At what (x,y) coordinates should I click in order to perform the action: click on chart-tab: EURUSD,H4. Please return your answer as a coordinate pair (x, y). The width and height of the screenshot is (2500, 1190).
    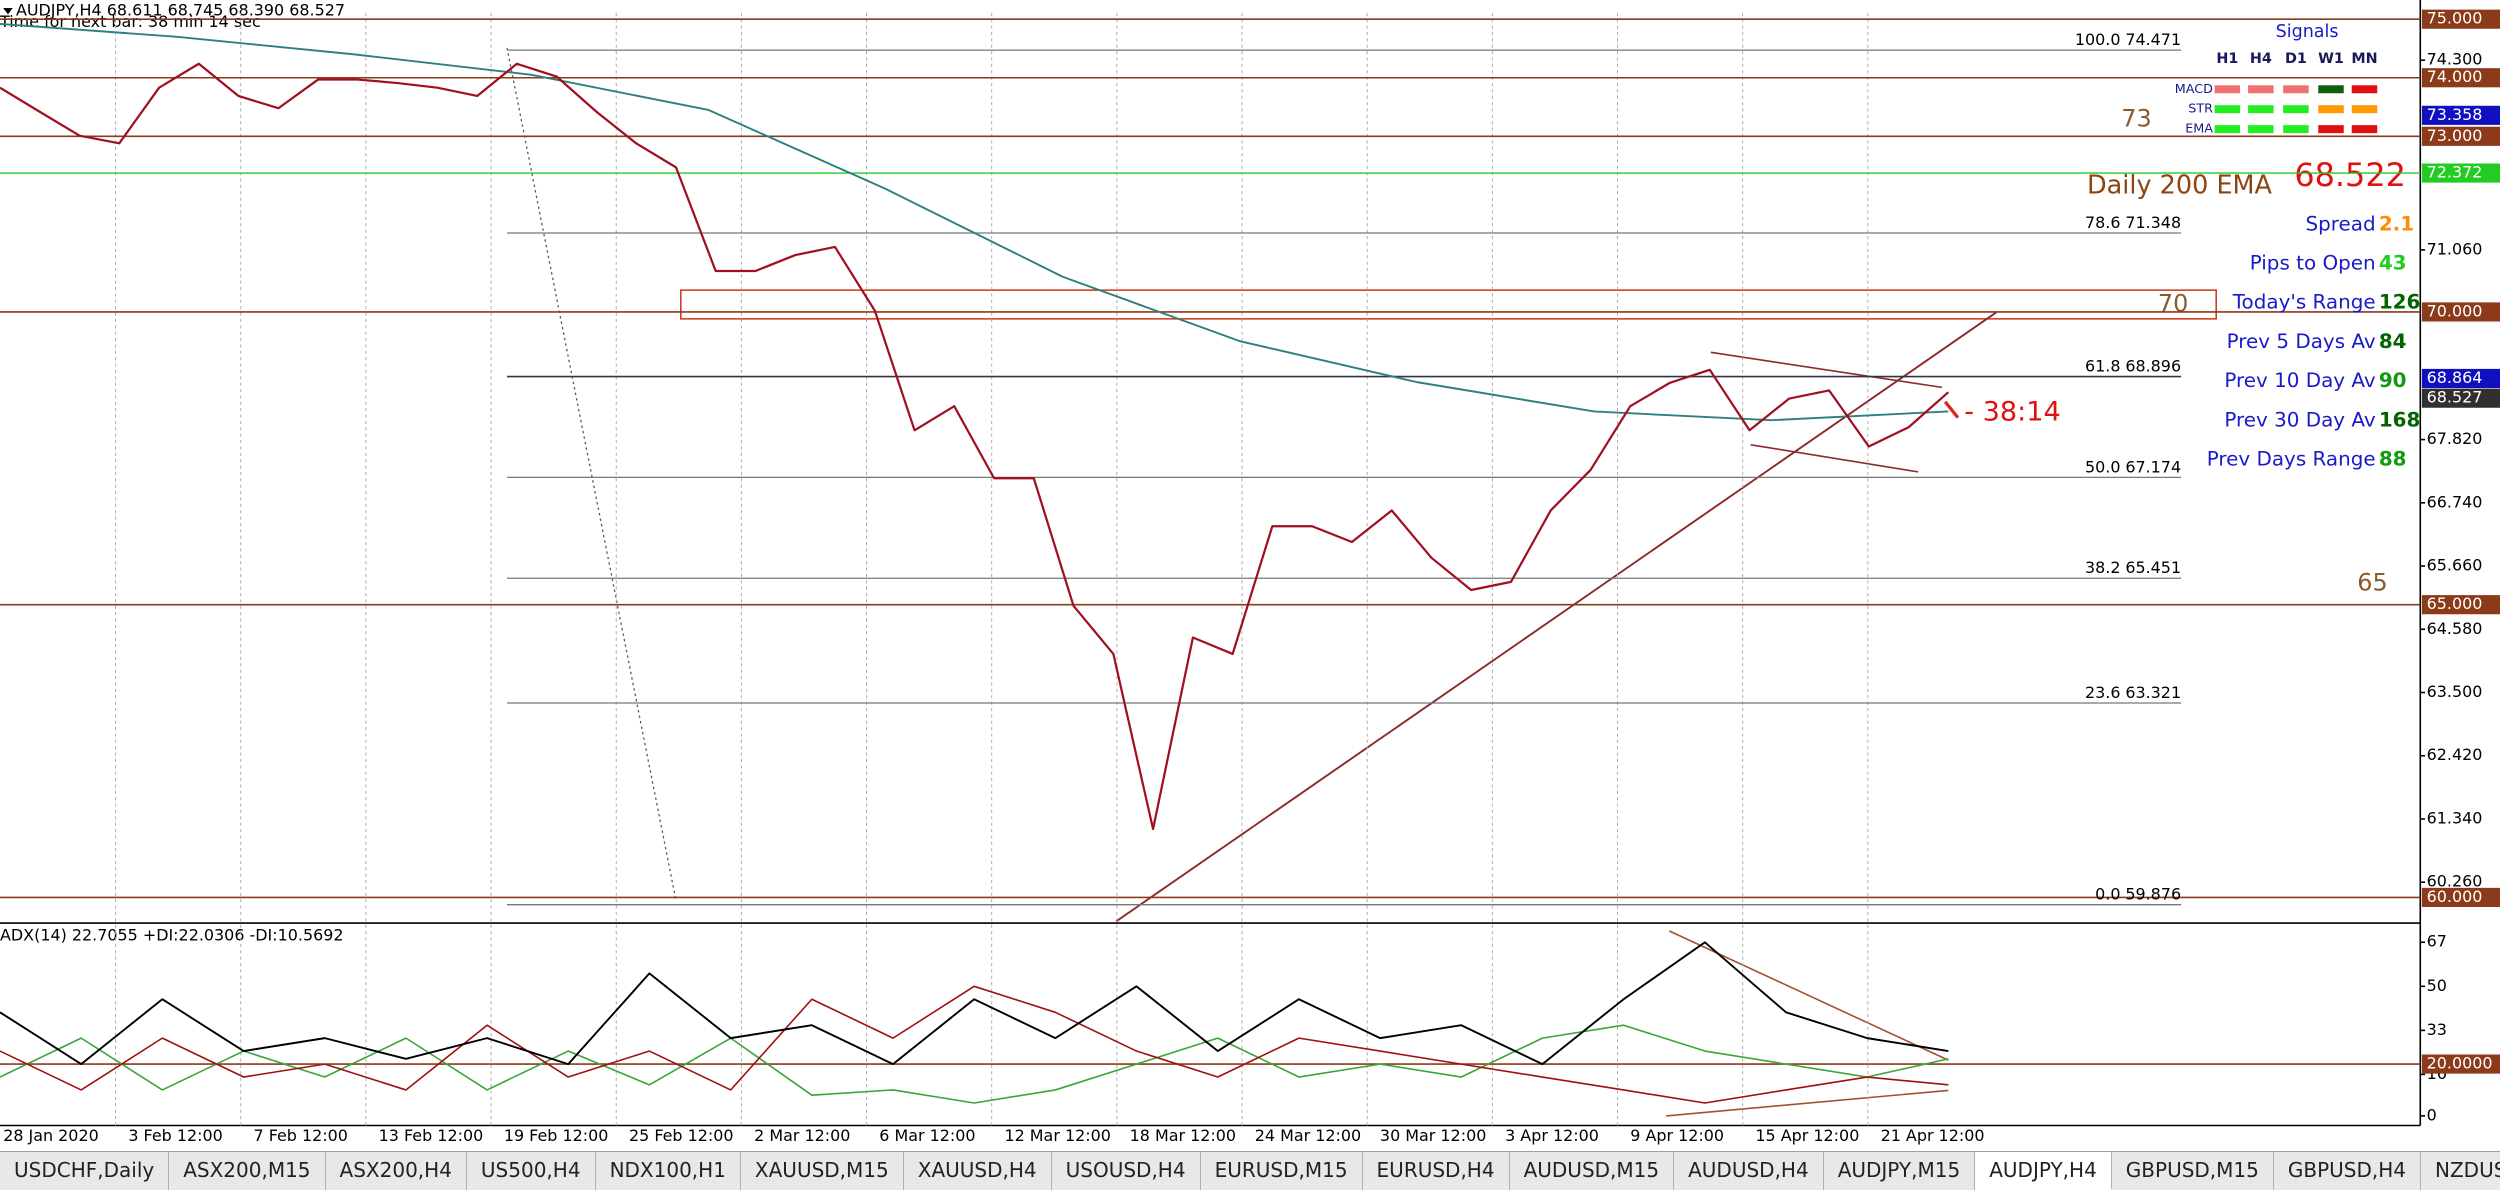
    Looking at the image, I should click on (1436, 1171).